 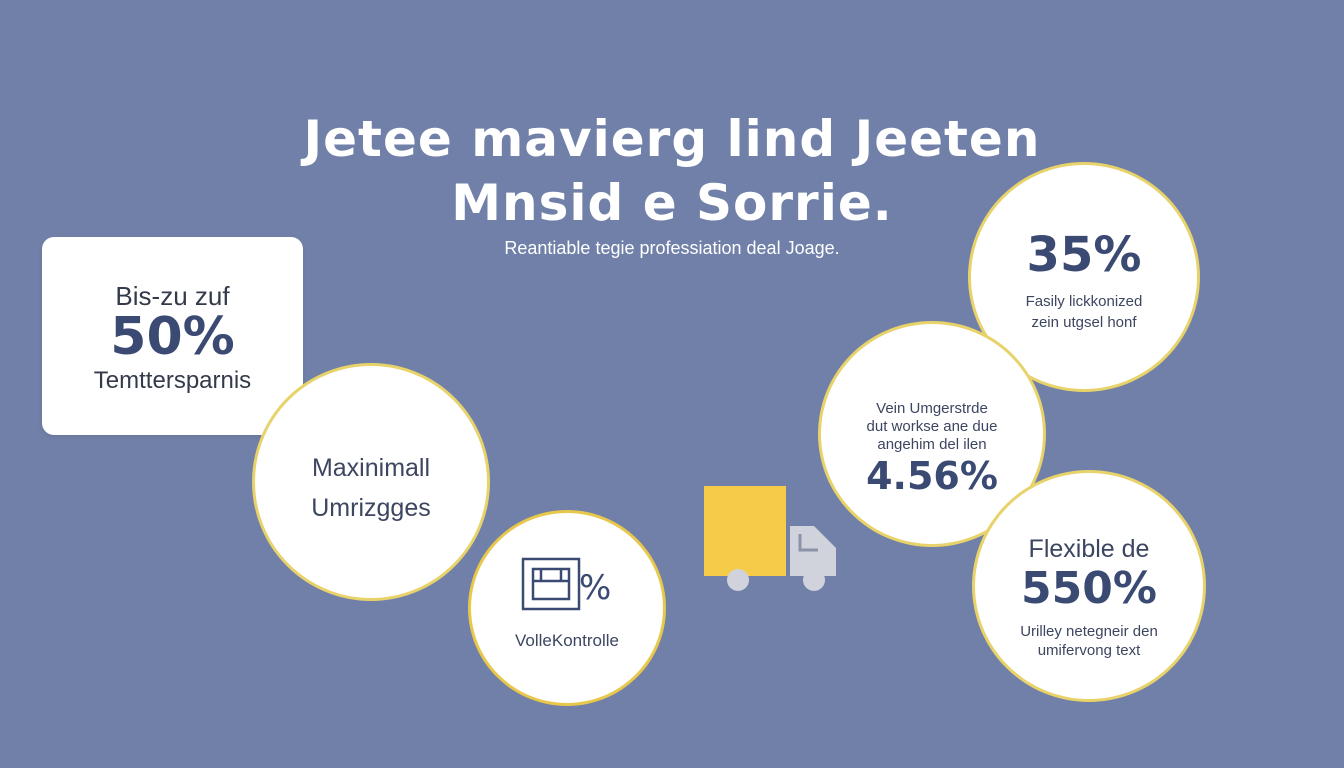 What do you see at coordinates (1084, 322) in the screenshot?
I see `stat-circle-35-line-2: zein utgsel honf` at bounding box center [1084, 322].